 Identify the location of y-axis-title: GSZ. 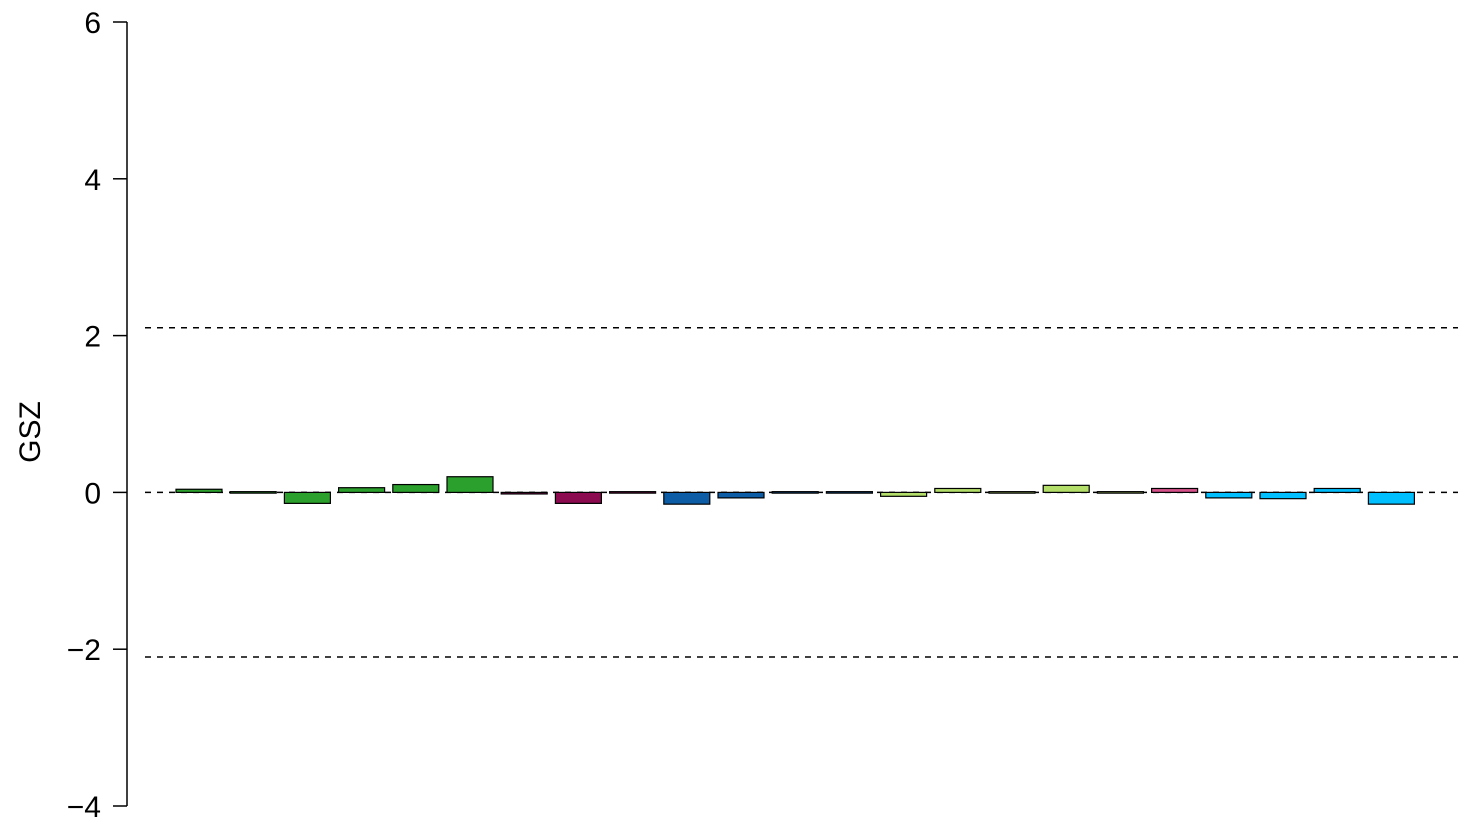
(30, 432).